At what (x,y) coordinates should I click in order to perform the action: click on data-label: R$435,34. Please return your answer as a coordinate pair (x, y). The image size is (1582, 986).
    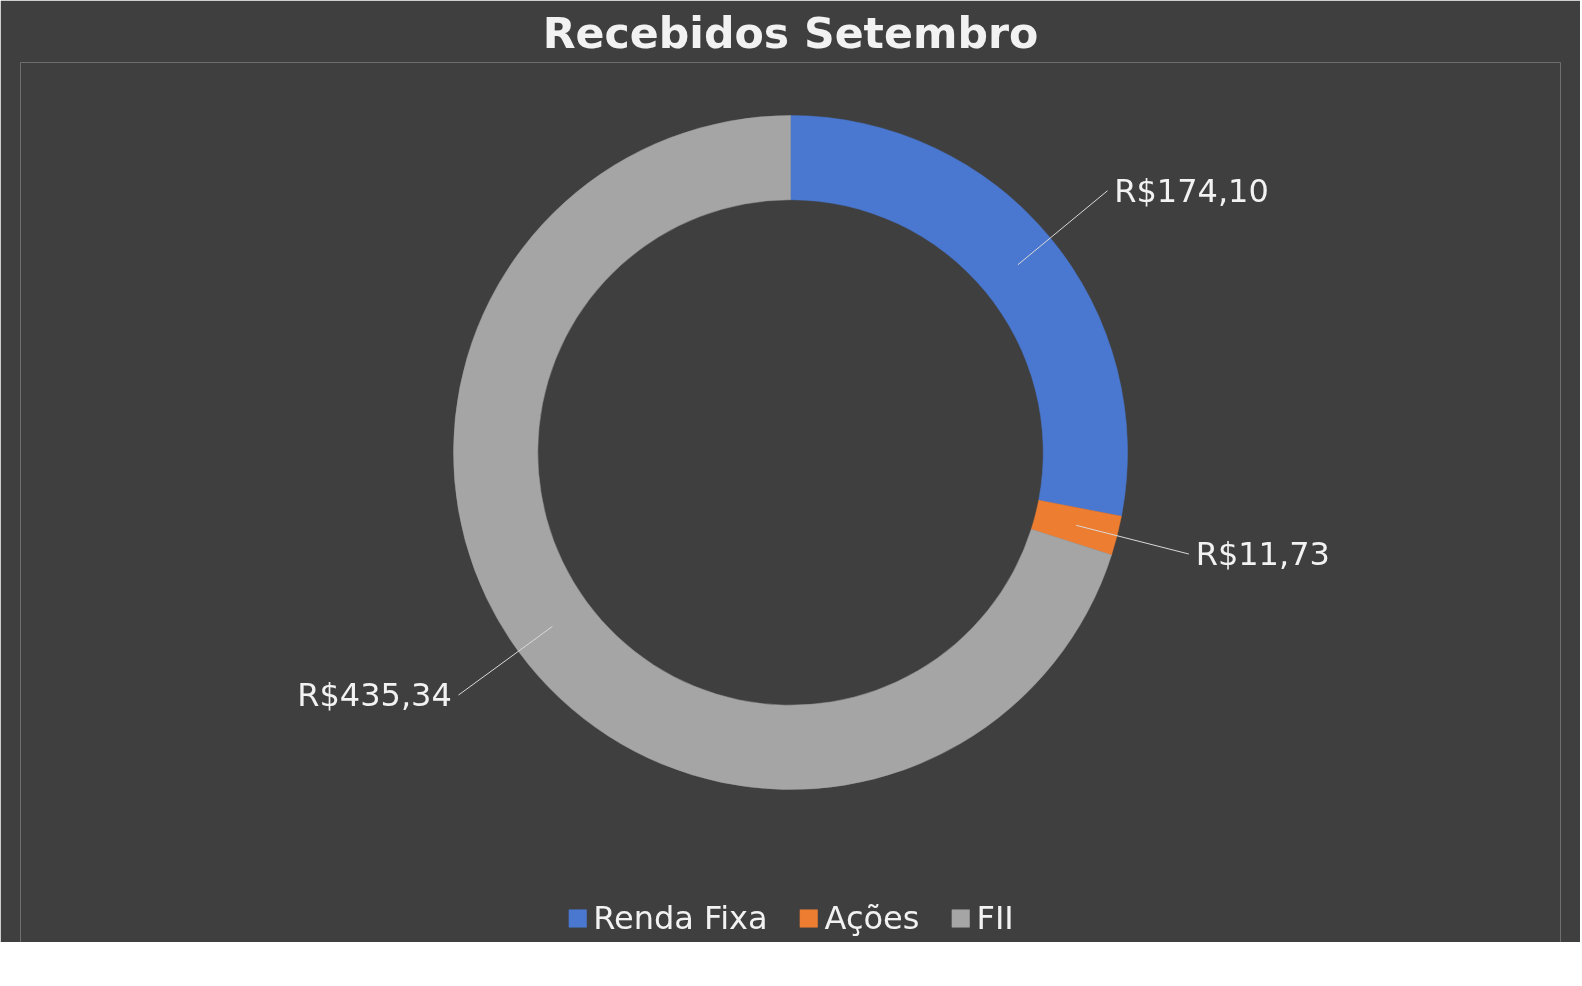
    Looking at the image, I should click on (374, 695).